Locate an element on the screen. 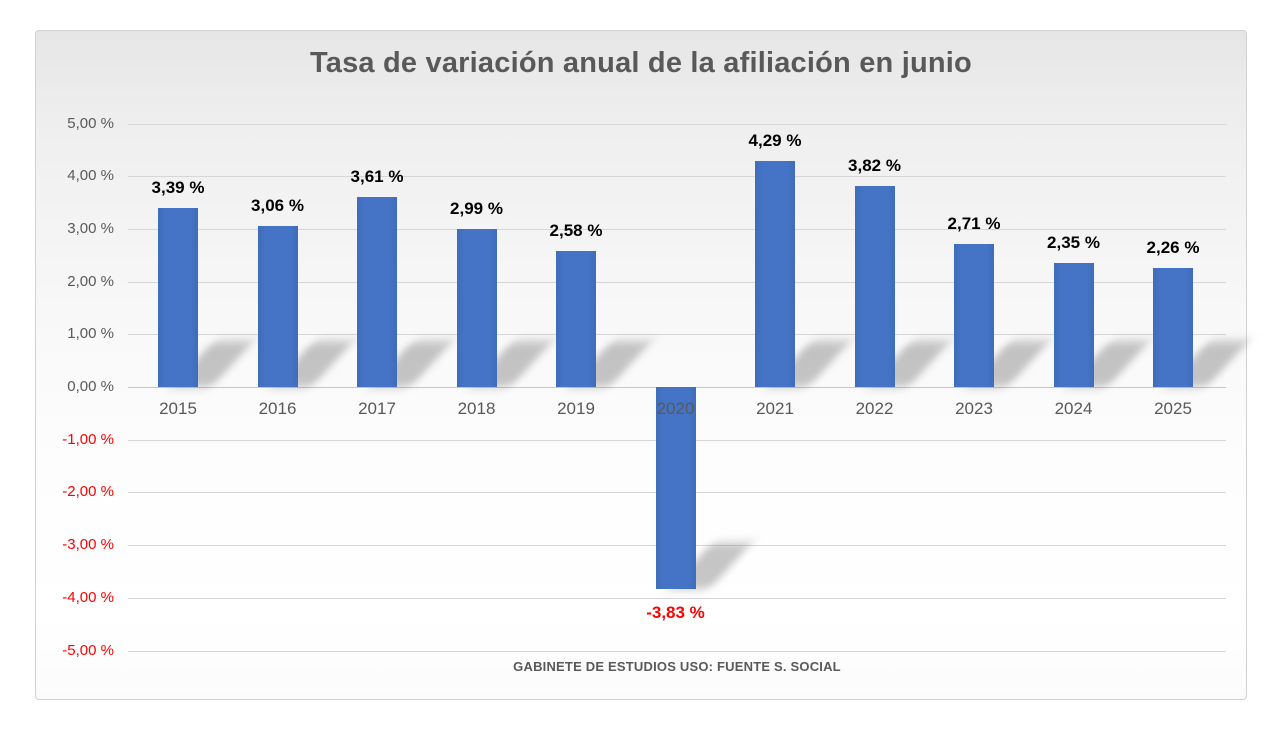  bar-2019 is located at coordinates (576, 319).